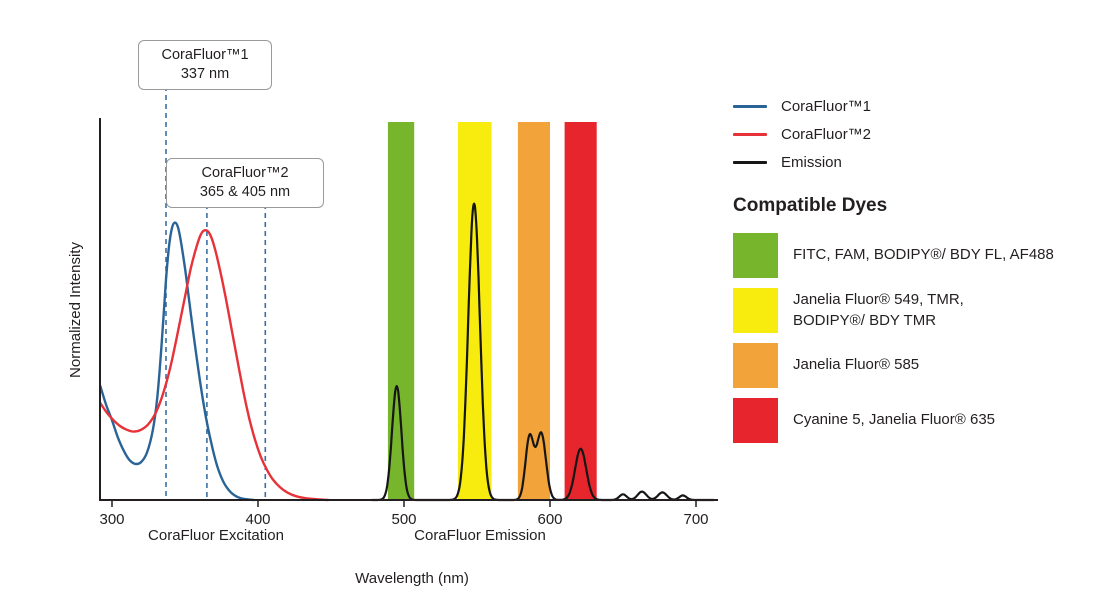 This screenshot has height=612, width=1110. I want to click on legend-item-emission: Emission, so click(919, 162).